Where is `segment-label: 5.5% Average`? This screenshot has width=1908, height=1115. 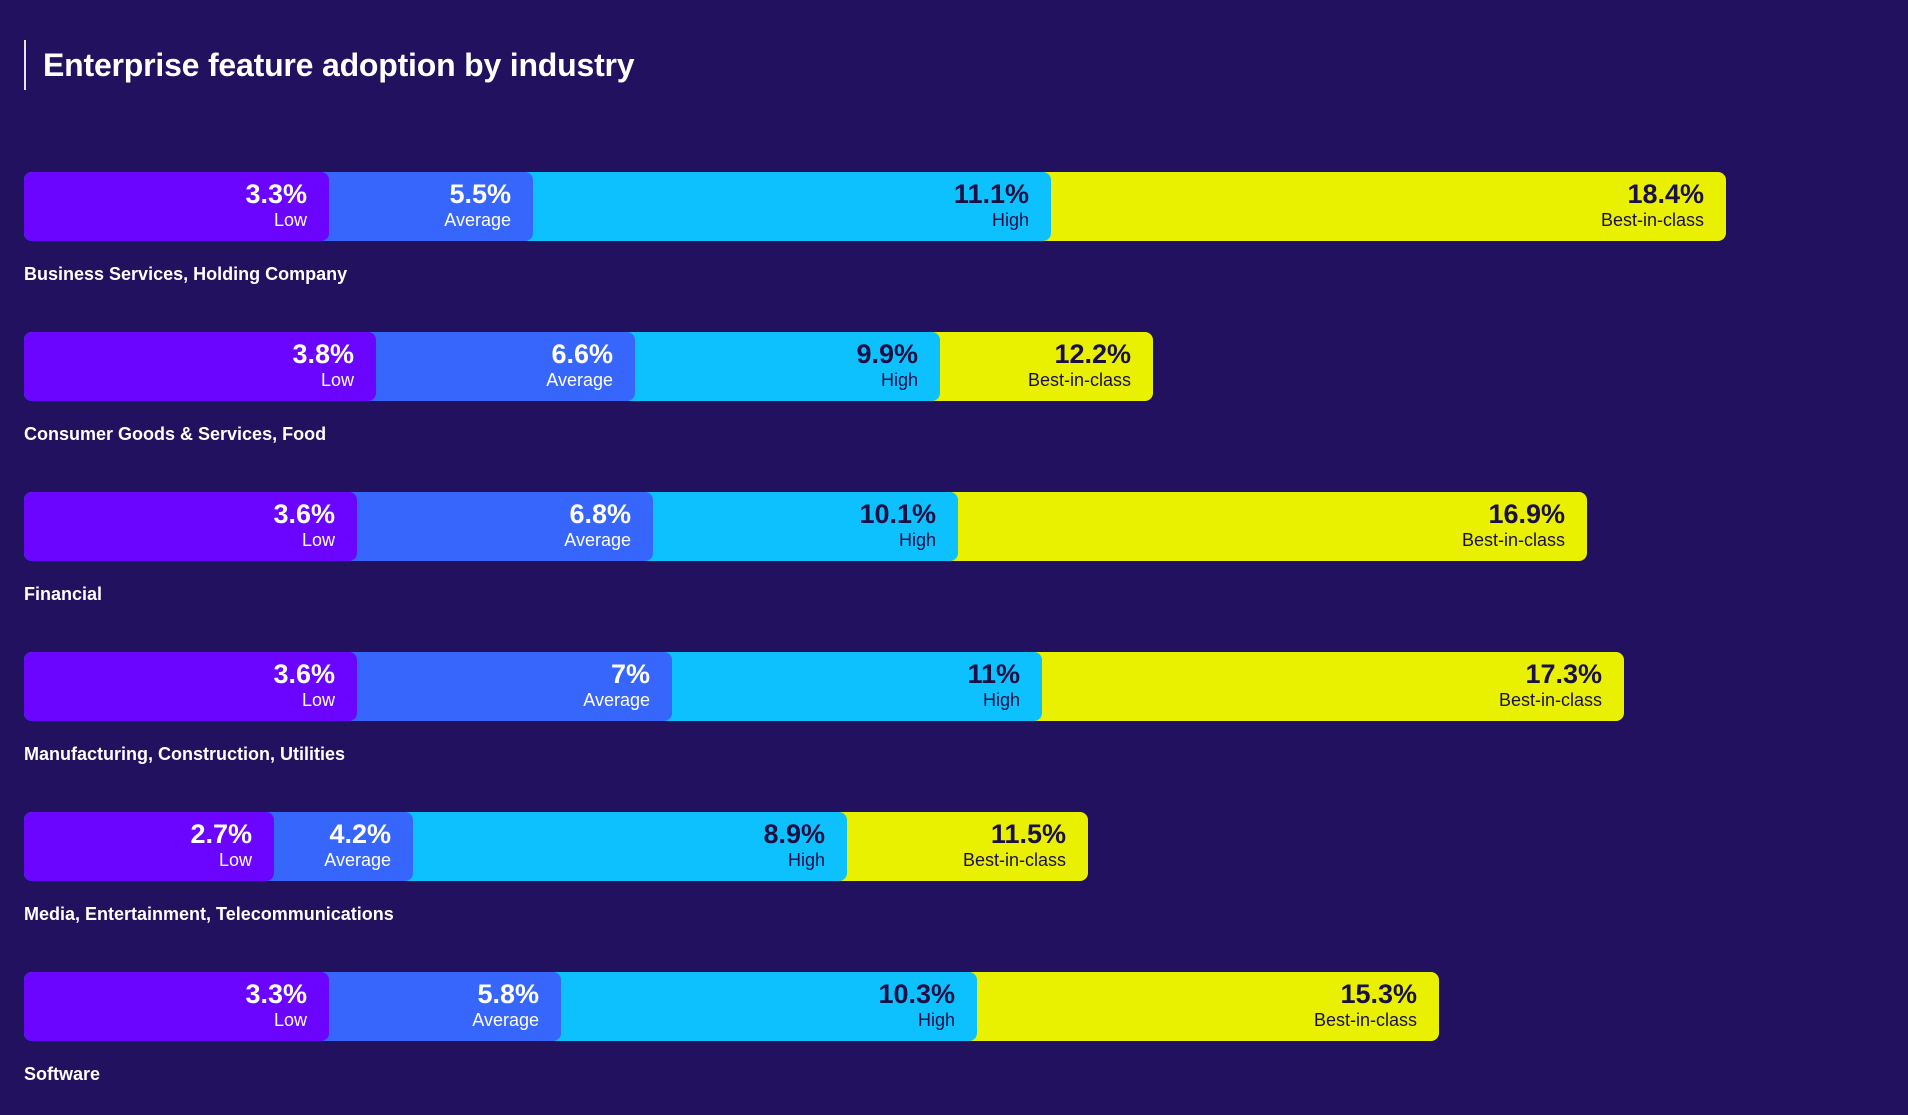
segment-label: 5.5% Average is located at coordinates (477, 205).